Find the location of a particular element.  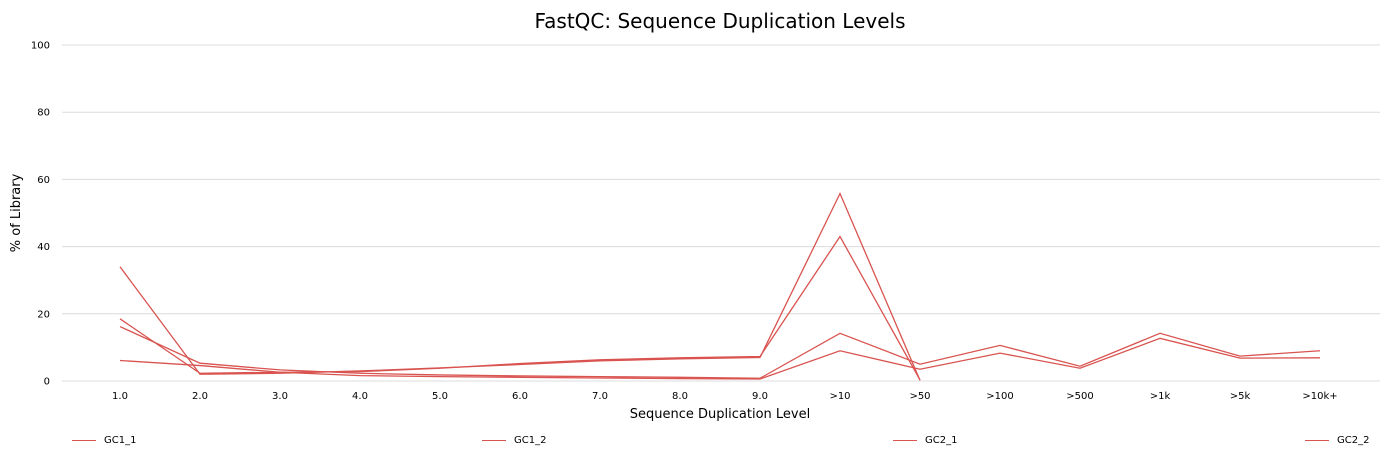

x-tick-label: >500 is located at coordinates (1079, 396).